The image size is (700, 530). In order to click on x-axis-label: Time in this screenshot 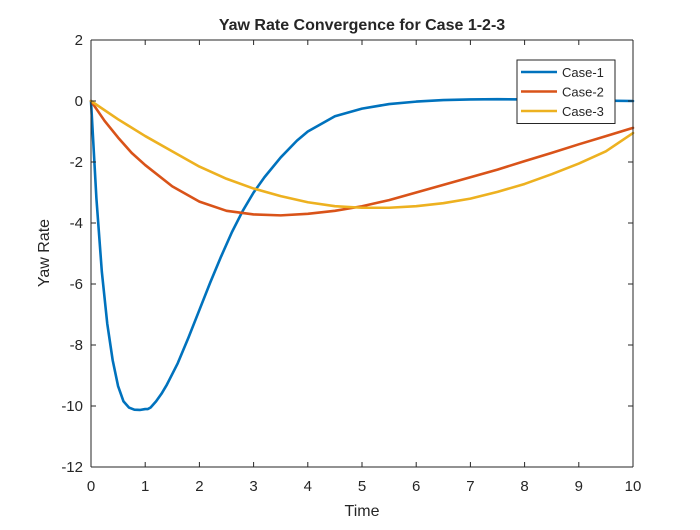, I will do `click(362, 511)`.